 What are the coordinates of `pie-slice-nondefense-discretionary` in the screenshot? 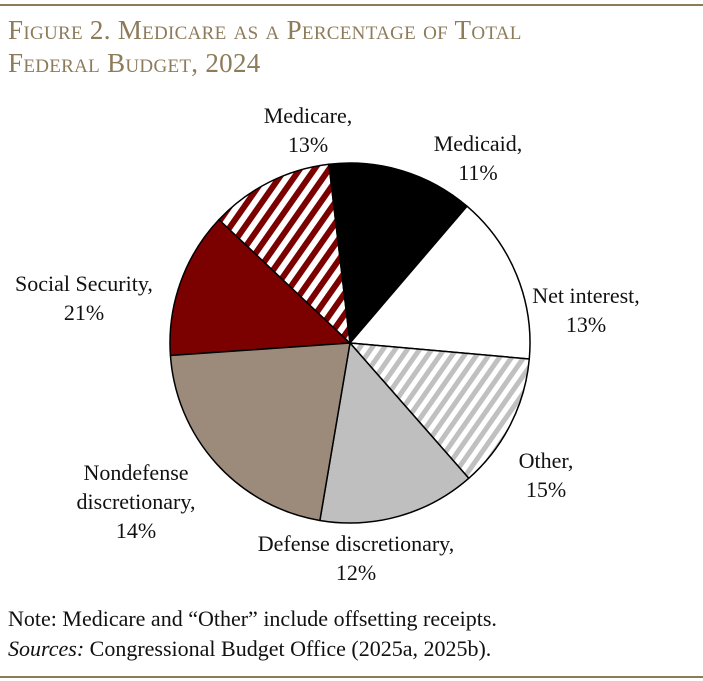 It's located at (394, 433).